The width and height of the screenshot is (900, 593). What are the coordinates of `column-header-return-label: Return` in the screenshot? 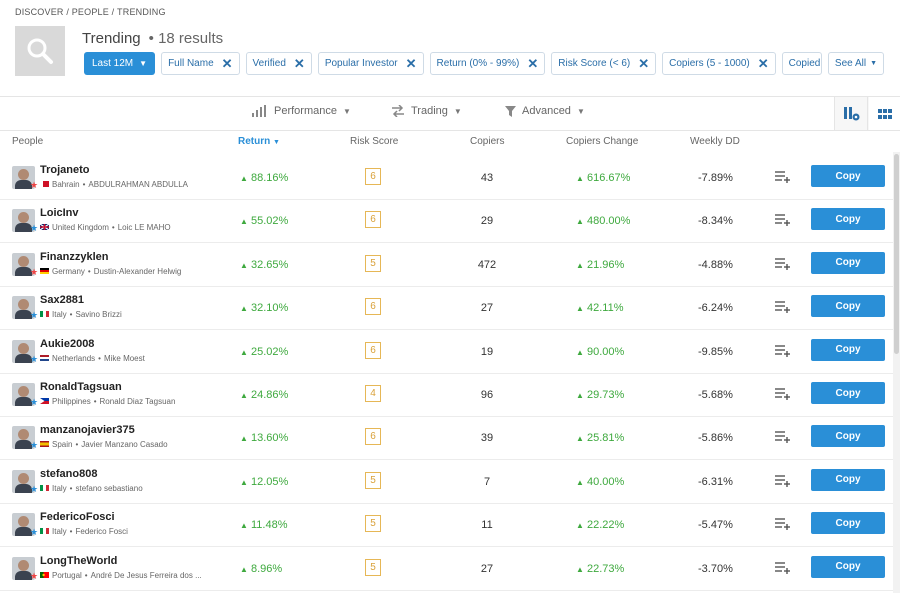 It's located at (254, 141).